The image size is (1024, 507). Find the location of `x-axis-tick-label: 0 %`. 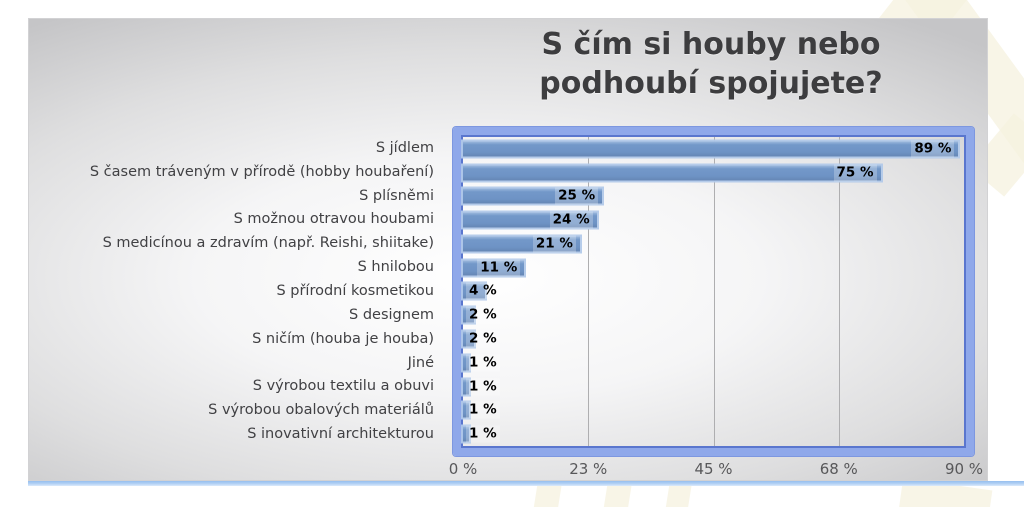

x-axis-tick-label: 0 % is located at coordinates (463, 469).